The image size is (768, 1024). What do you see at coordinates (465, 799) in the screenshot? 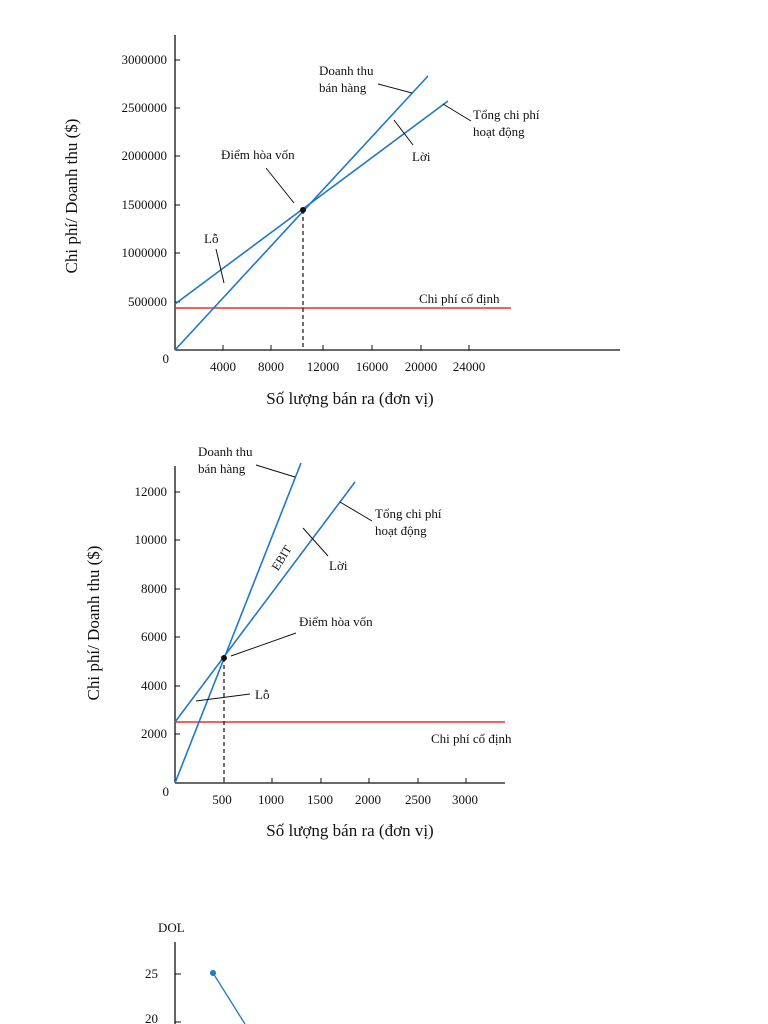
I see `c2-x-tick-label: 3000` at bounding box center [465, 799].